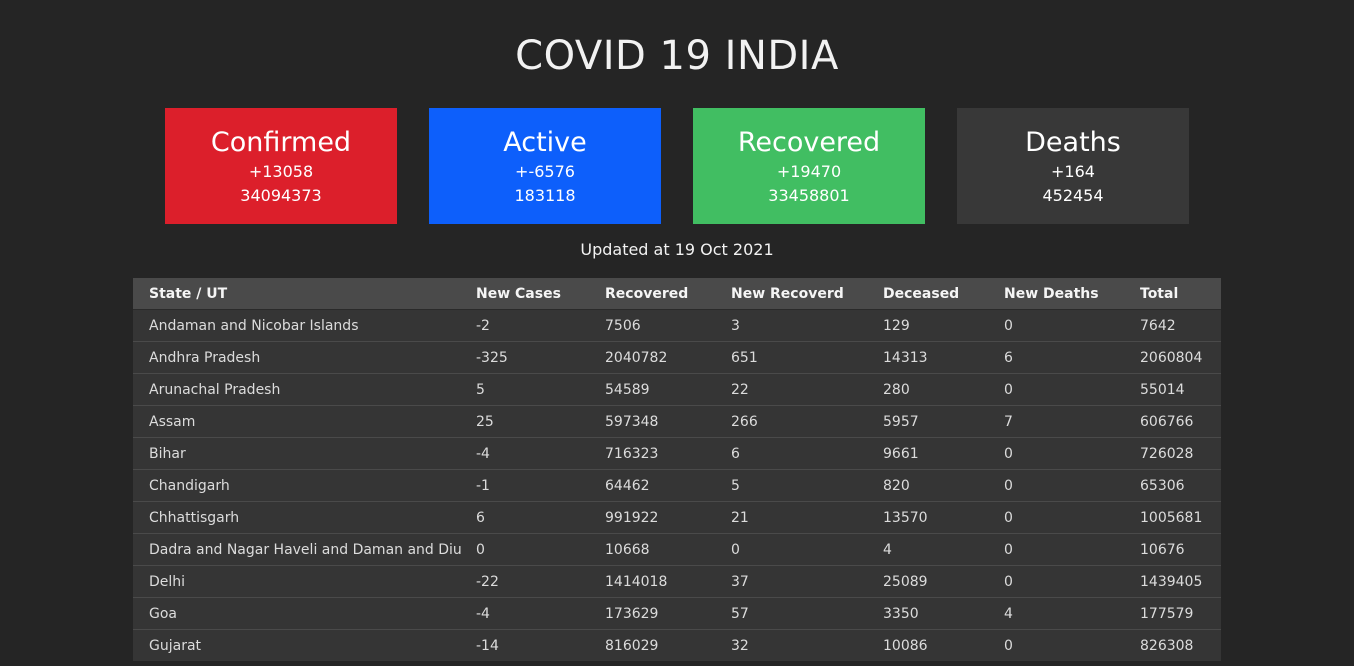  What do you see at coordinates (943, 389) in the screenshot?
I see `cell-deceased: 280` at bounding box center [943, 389].